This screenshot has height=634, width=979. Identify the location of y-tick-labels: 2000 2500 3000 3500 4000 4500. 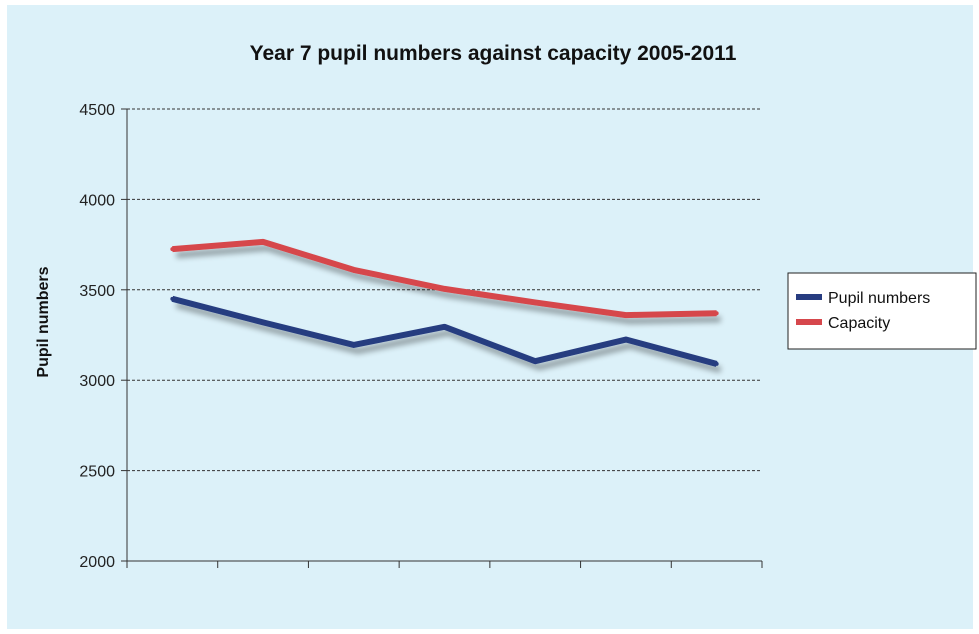
(97, 336).